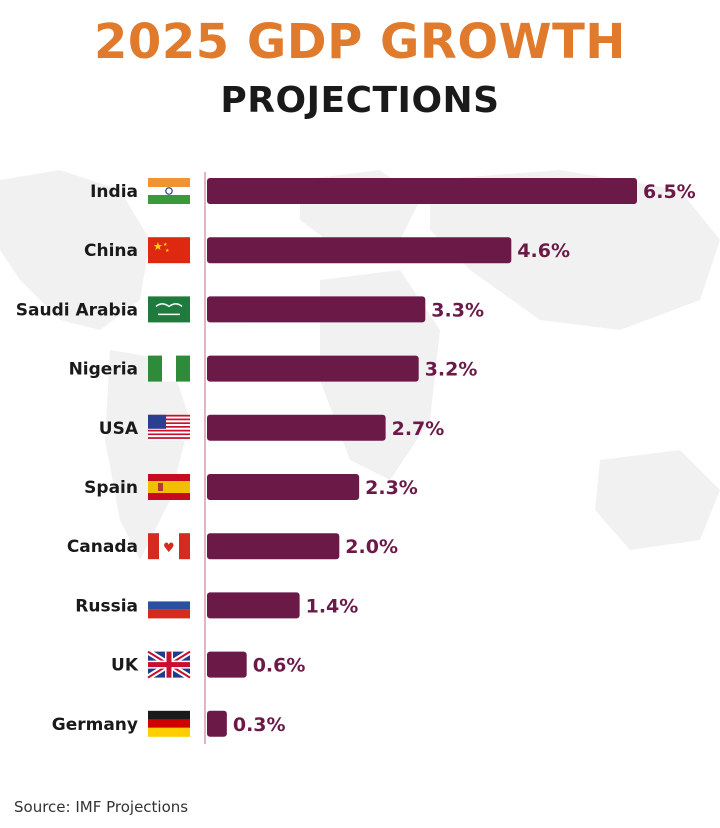  What do you see at coordinates (125, 666) in the screenshot?
I see `category-label: UK` at bounding box center [125, 666].